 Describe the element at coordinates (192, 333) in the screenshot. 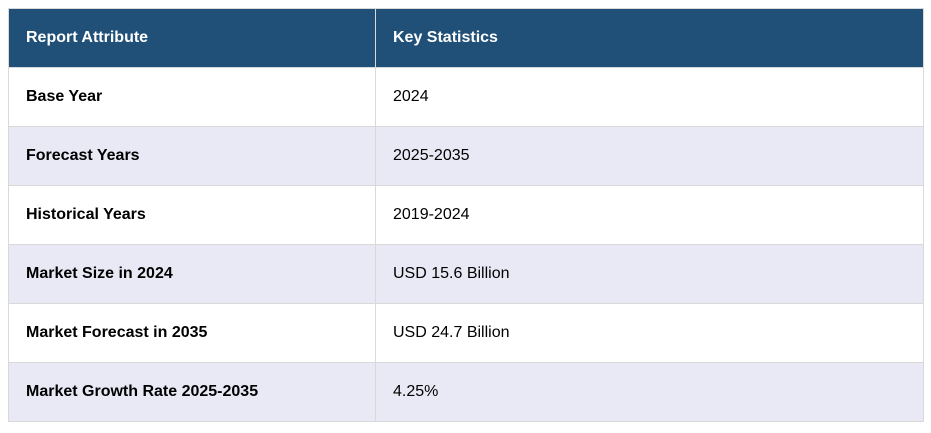

I see `row-attribute: Market Forecast in 2035` at that location.